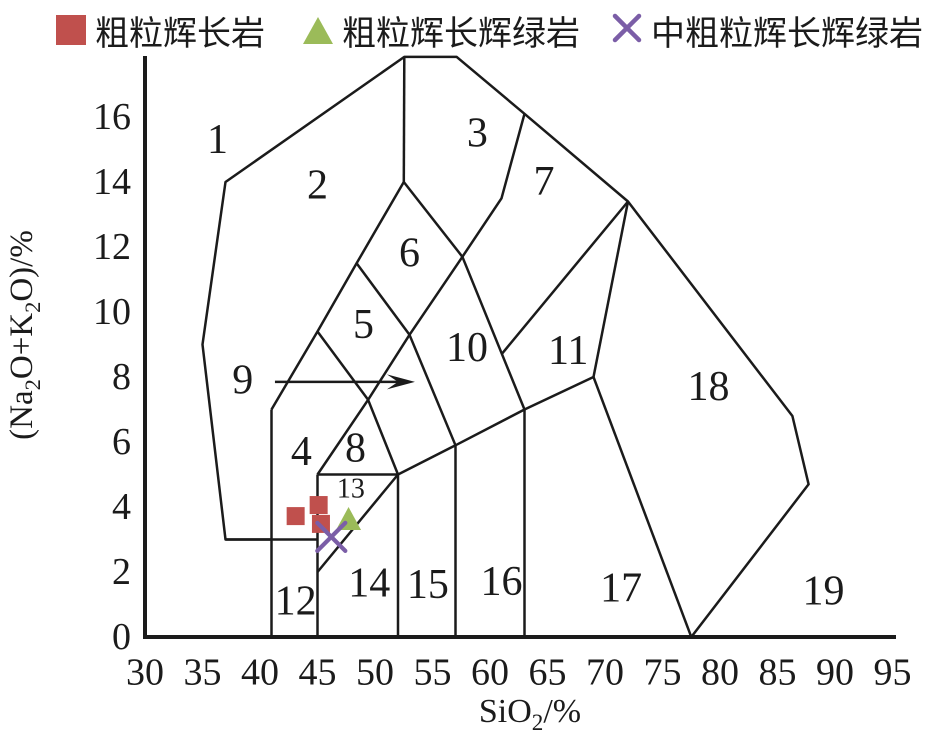  What do you see at coordinates (363, 325) in the screenshot?
I see `field-label-5: 5` at bounding box center [363, 325].